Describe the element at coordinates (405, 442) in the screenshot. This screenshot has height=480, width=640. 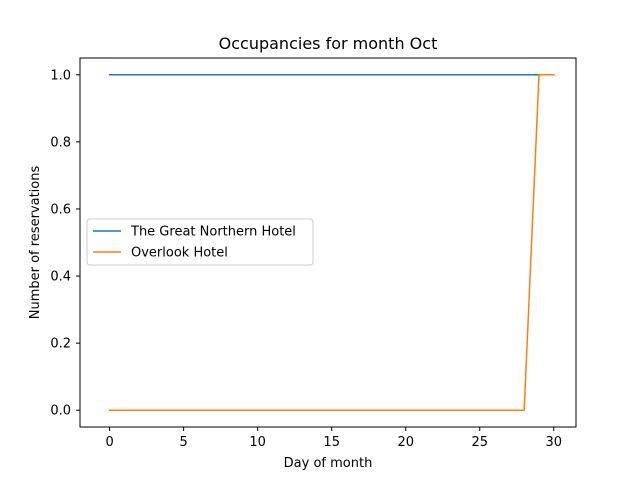
I see `x-tick-label: 20` at that location.